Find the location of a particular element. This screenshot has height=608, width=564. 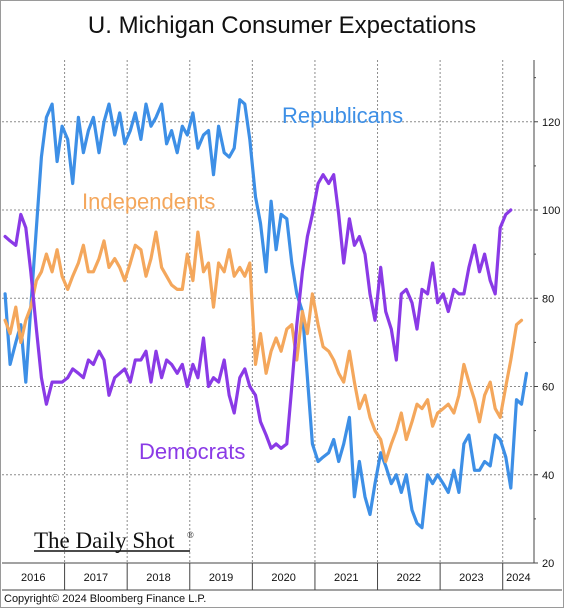

y-tick-label: 60 is located at coordinates (548, 388).